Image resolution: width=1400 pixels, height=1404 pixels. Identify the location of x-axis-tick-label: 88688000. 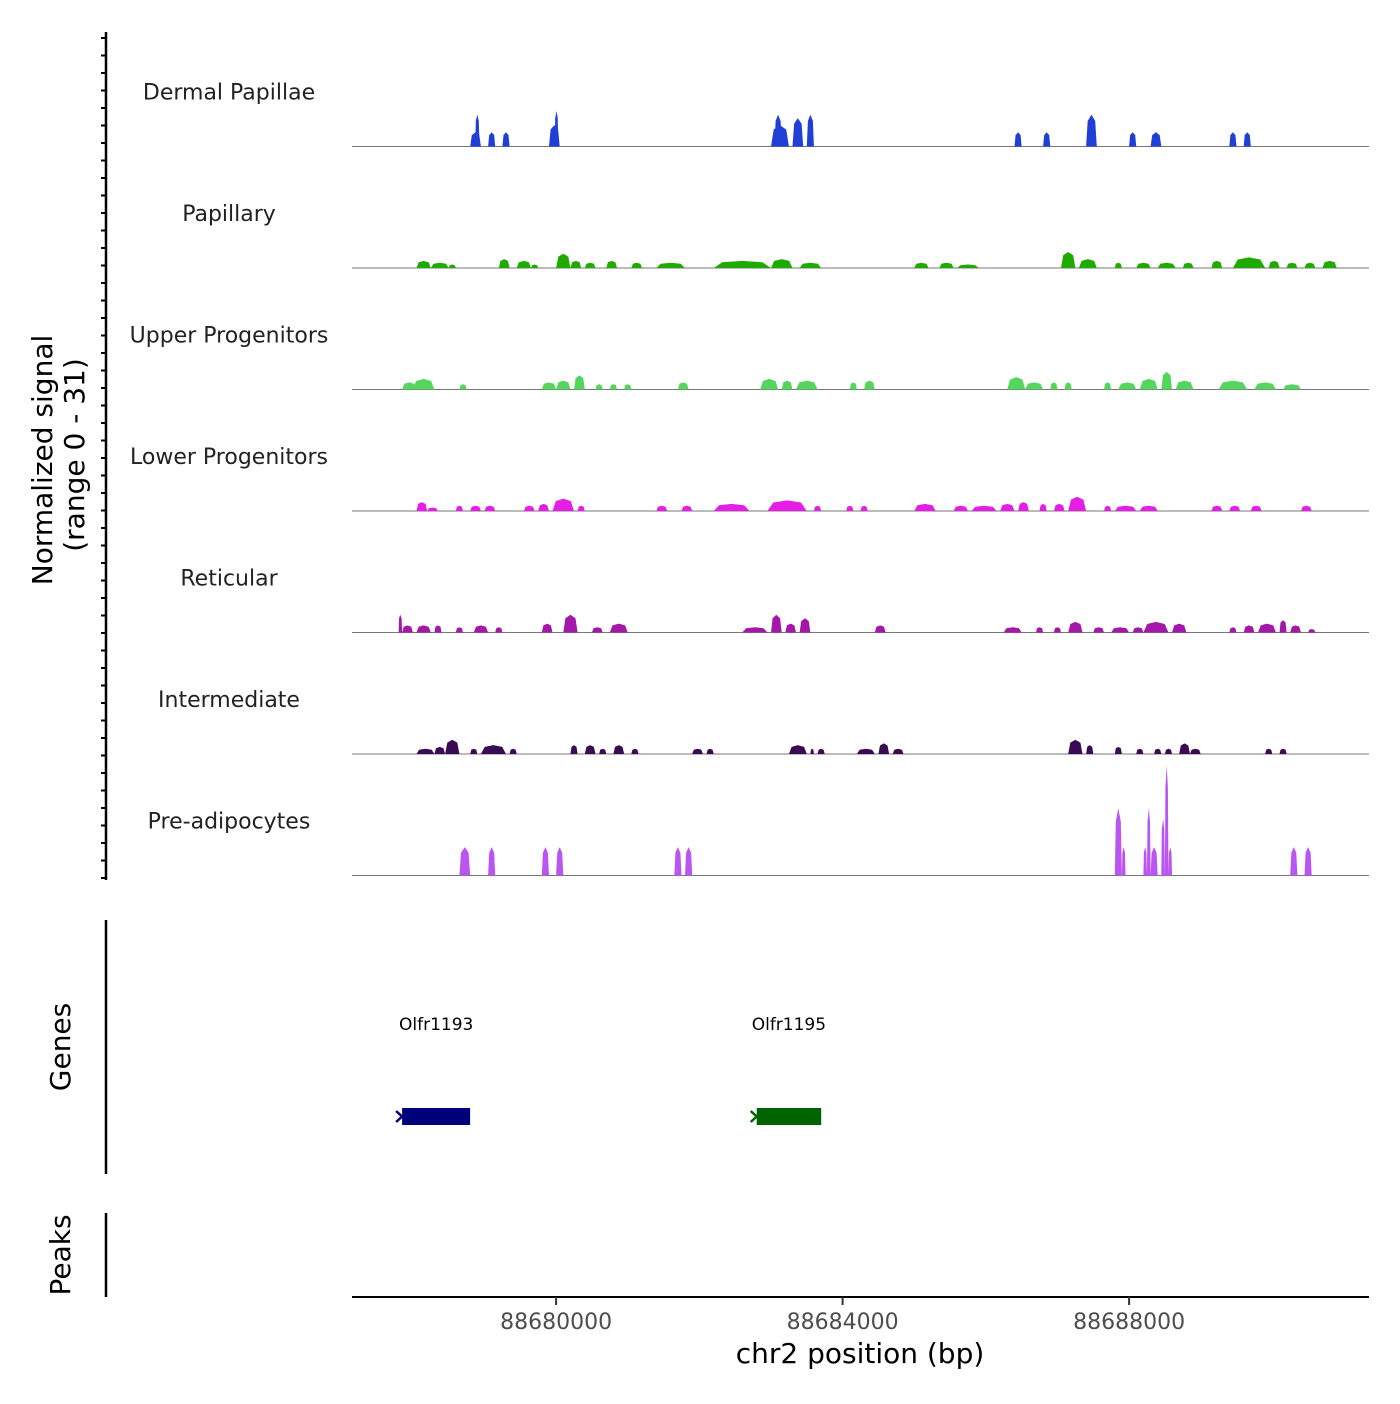
(1129, 1322).